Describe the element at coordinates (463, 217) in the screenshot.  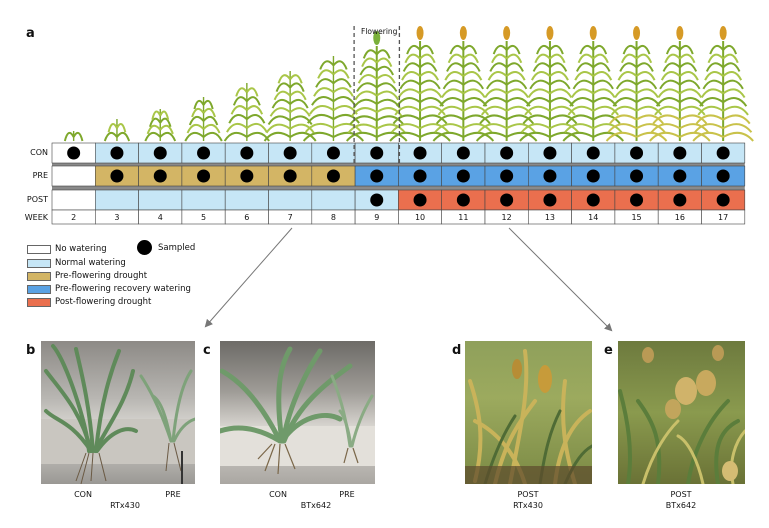
I see `week-number: 11` at that location.